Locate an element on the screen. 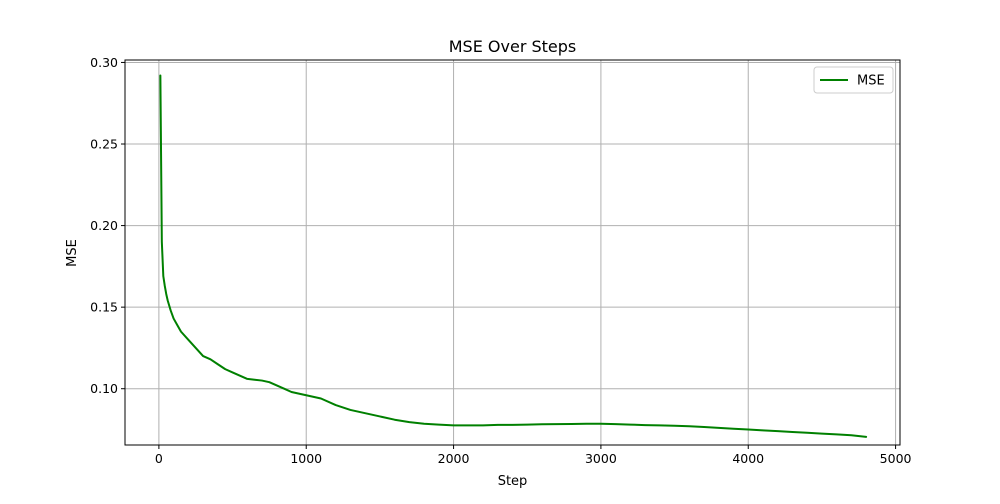 Image resolution: width=1000 pixels, height=504 pixels. x-tick-label: 0 is located at coordinates (159, 458).